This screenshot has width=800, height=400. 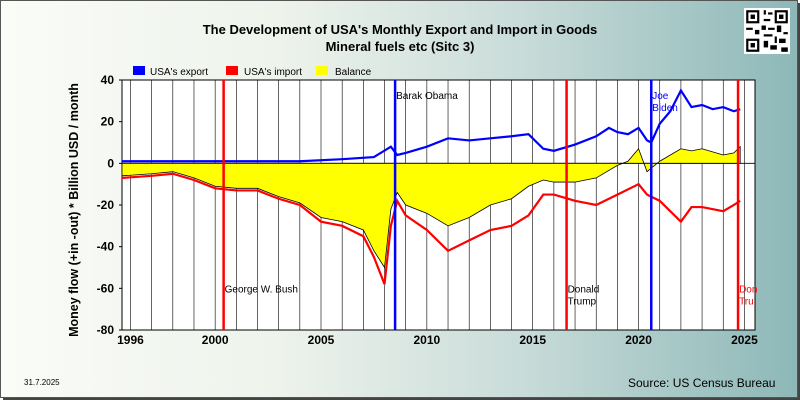 What do you see at coordinates (638, 340) in the screenshot?
I see `x-tick-label: 2020` at bounding box center [638, 340].